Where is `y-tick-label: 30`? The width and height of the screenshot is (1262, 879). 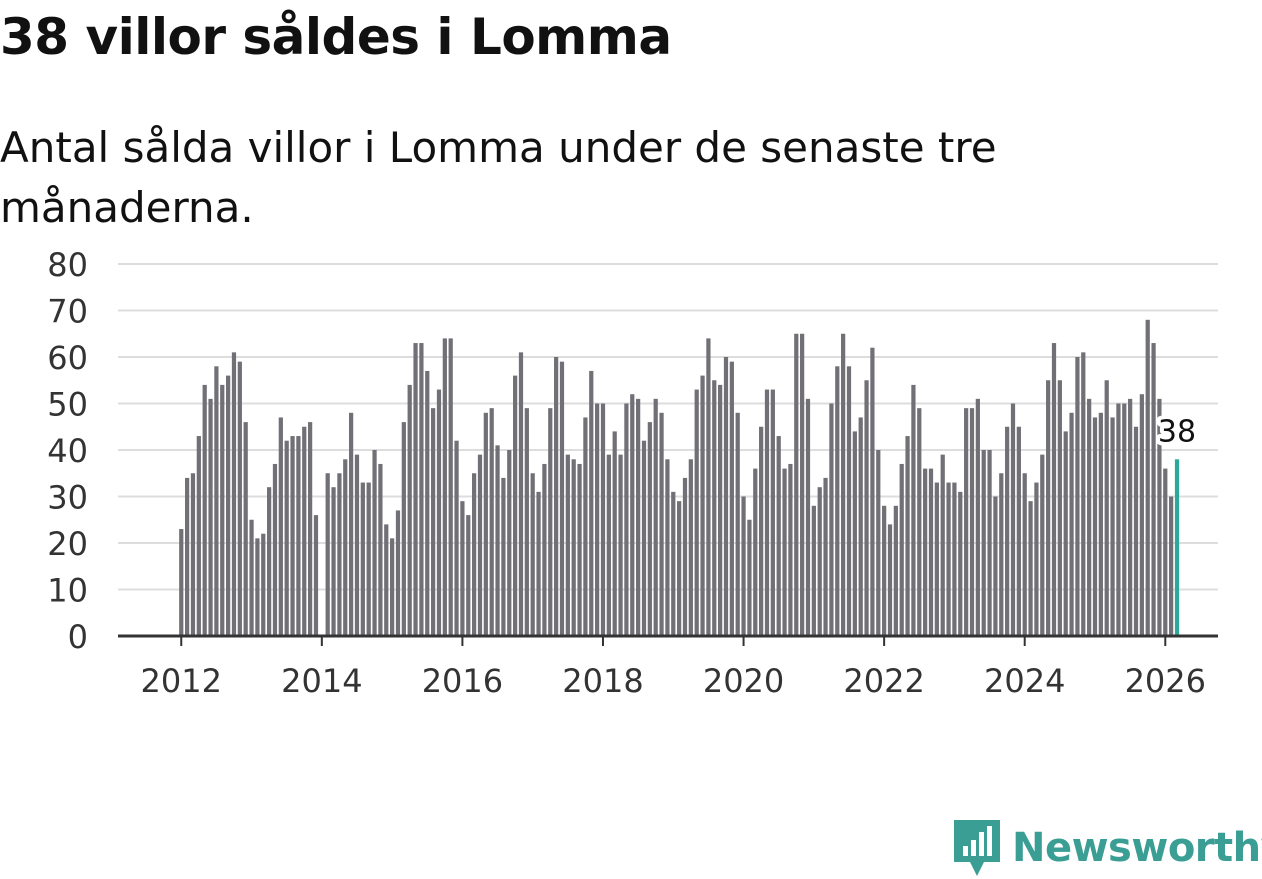
y-tick-label: 30 is located at coordinates (67, 498).